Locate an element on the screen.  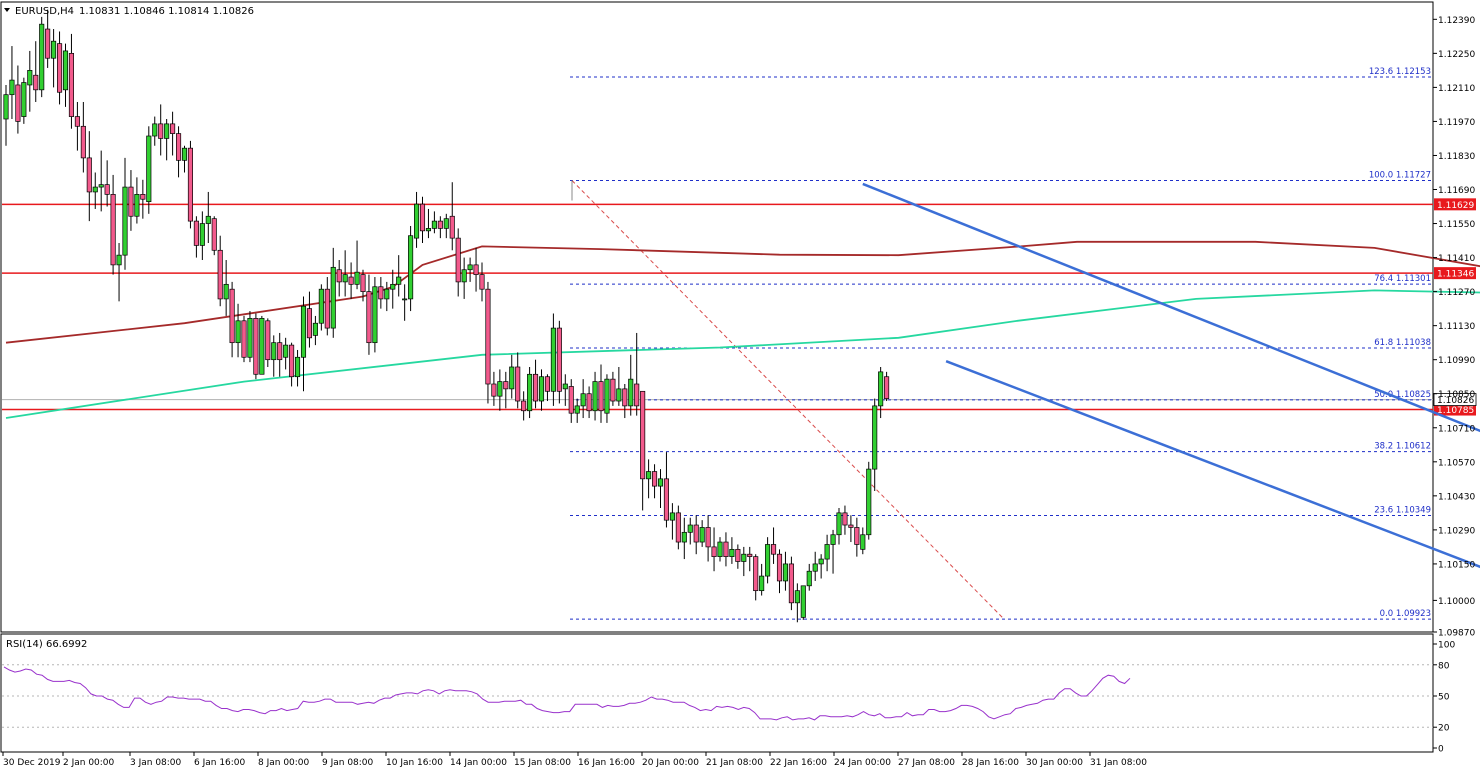
fib-level-label: 38.2 1.10612 is located at coordinates (1402, 447).